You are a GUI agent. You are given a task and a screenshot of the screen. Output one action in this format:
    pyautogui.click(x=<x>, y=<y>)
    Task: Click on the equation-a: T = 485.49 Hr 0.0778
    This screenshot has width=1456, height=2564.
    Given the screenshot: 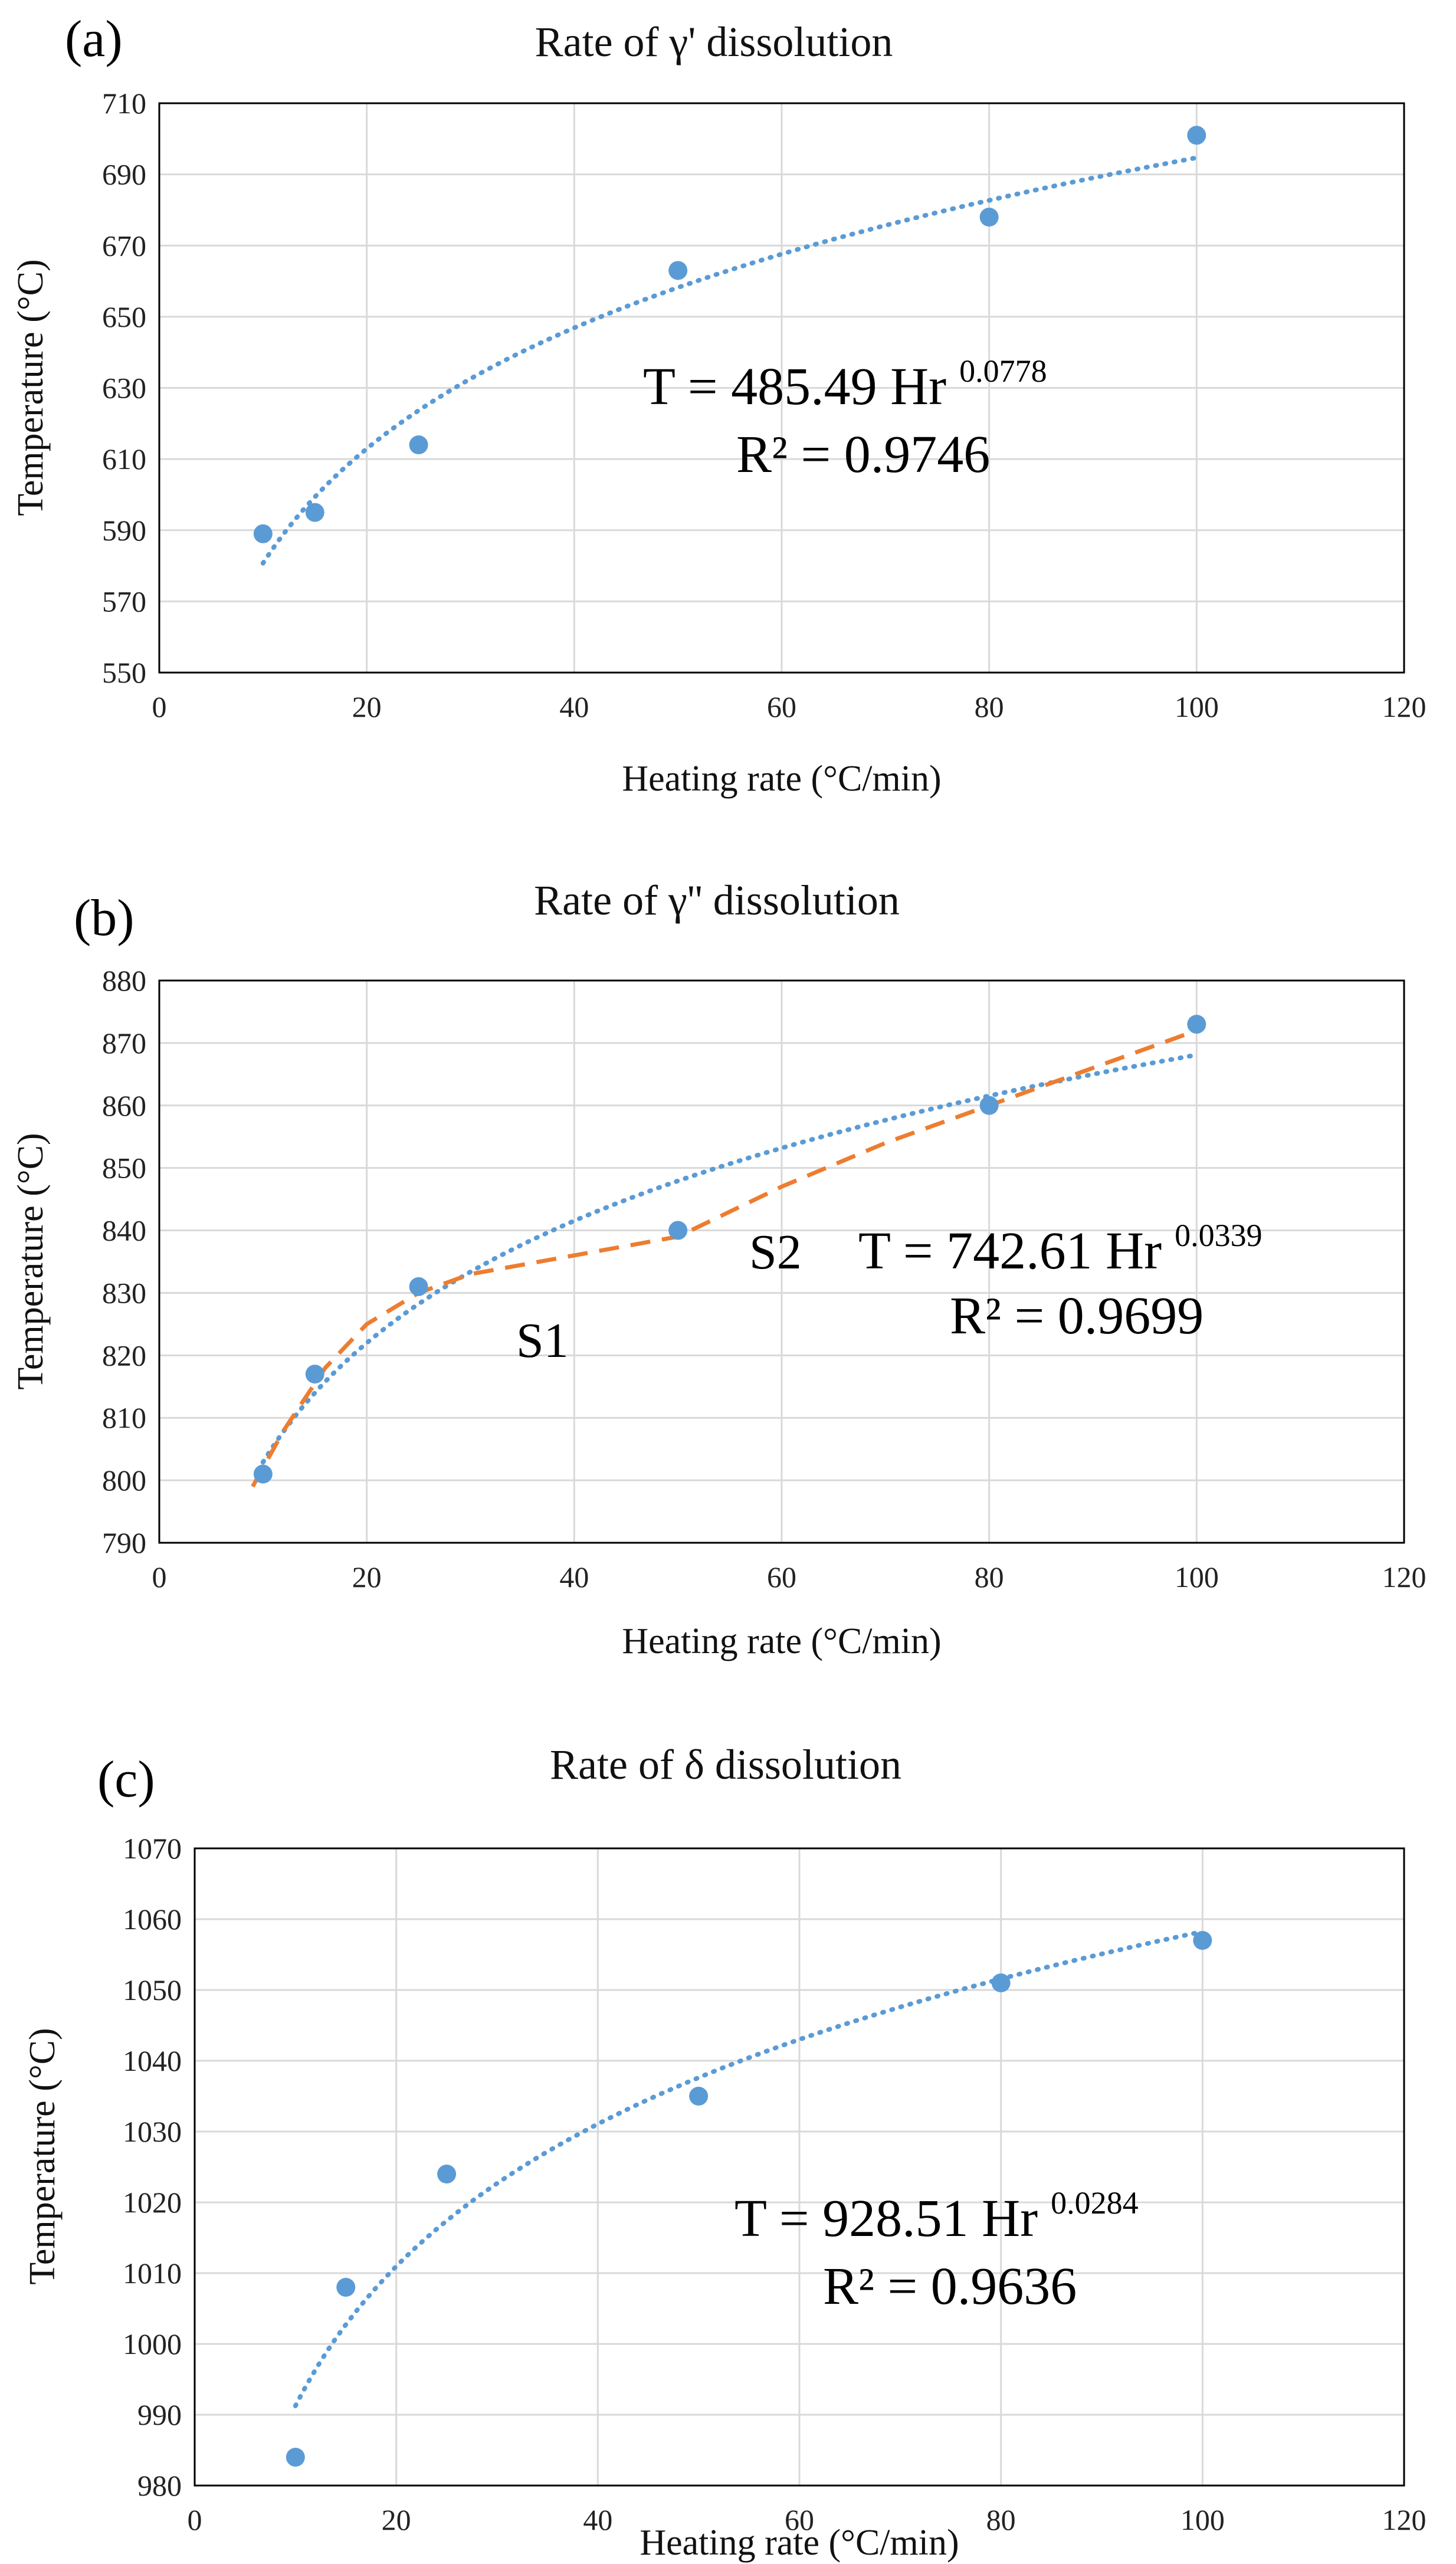 What is the action you would take?
    pyautogui.click(x=845, y=384)
    